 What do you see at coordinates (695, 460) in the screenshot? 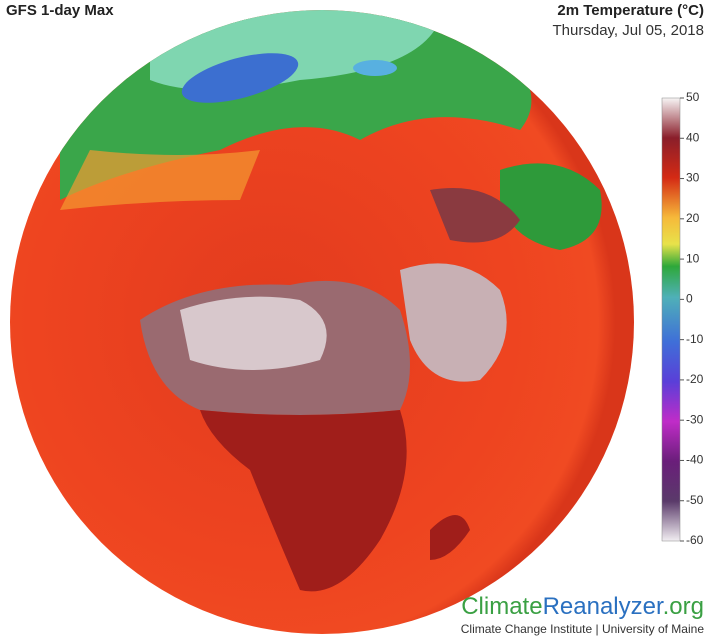
I see `tick-label: -40` at bounding box center [695, 460].